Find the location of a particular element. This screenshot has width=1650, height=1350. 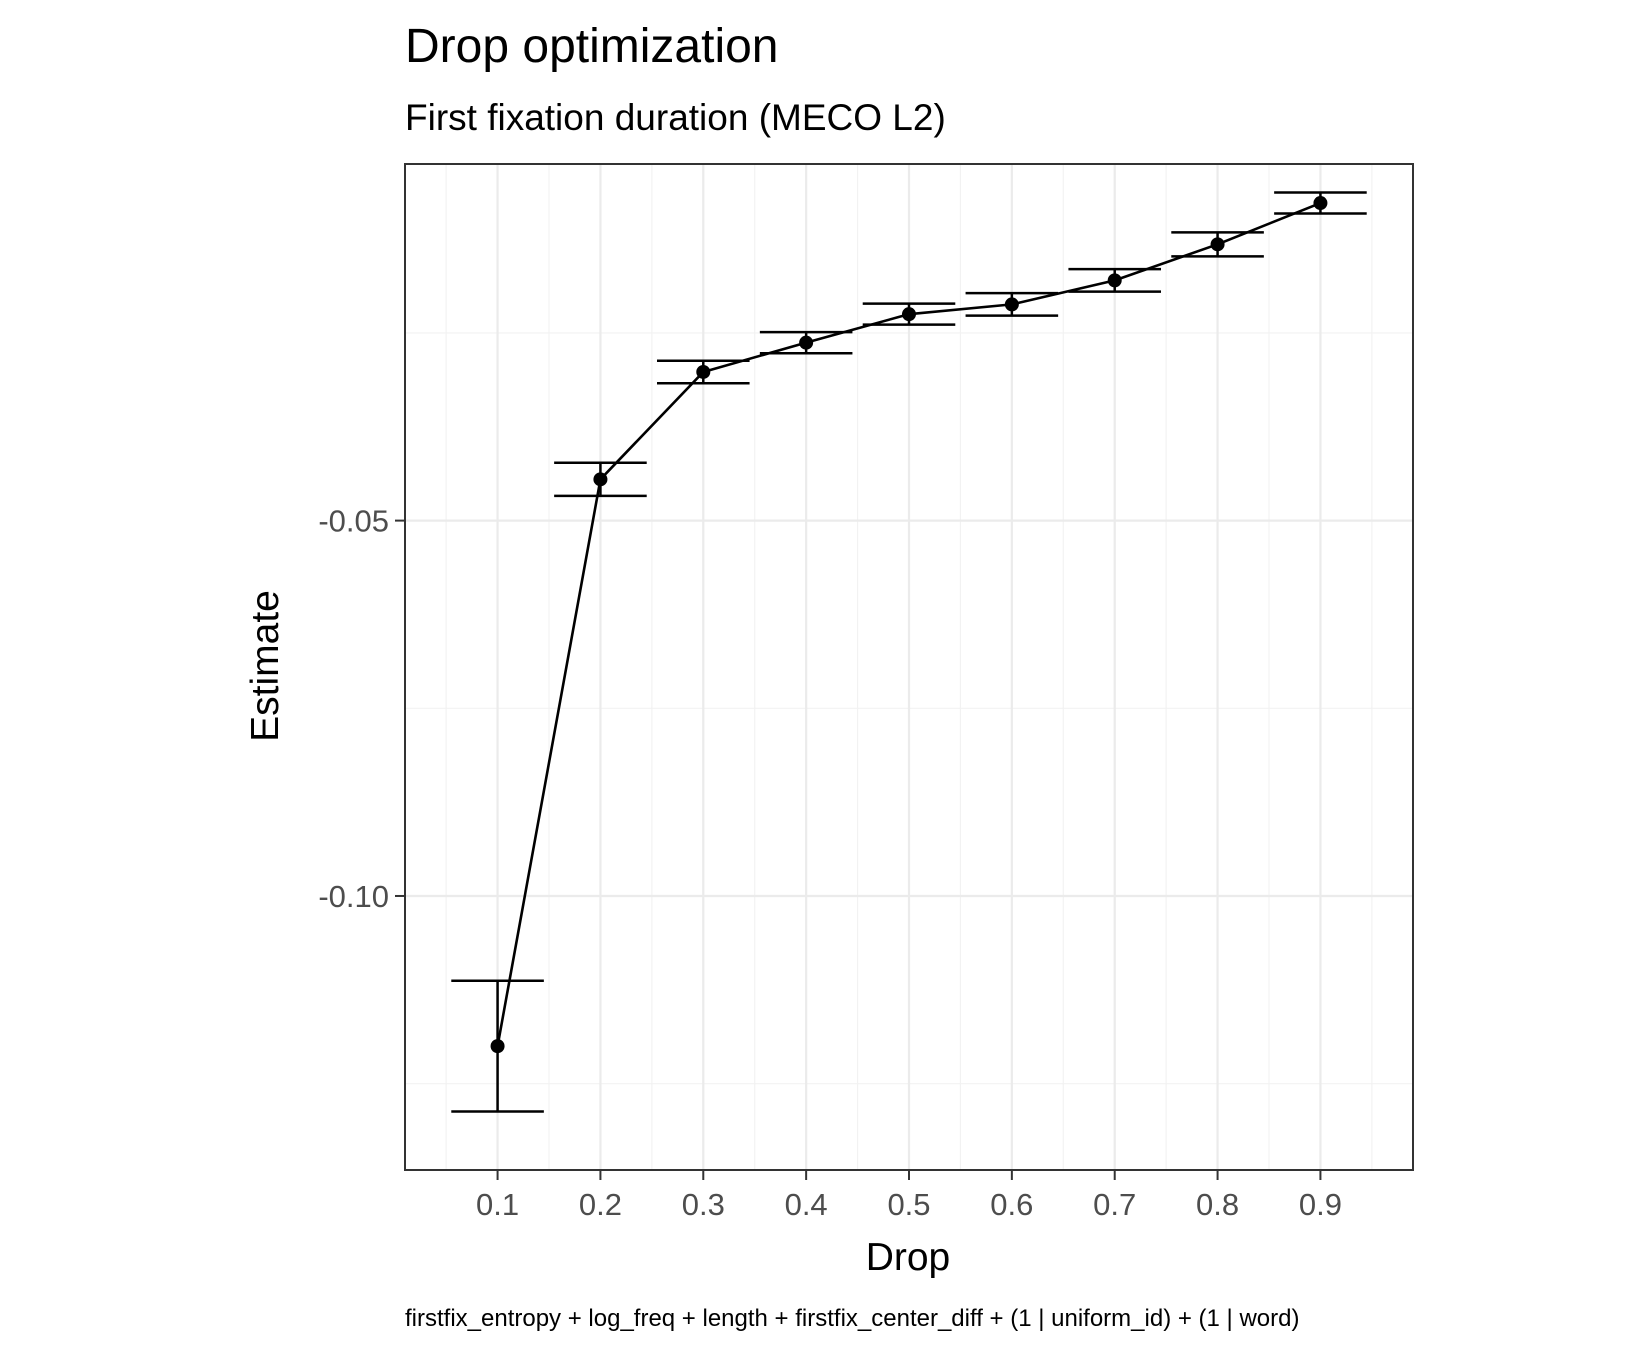

x-axis-ticks: 0.1 0.2 0.3 0.4 0.5 0.6 0.7 0.8 0.9 is located at coordinates (909, 1196).